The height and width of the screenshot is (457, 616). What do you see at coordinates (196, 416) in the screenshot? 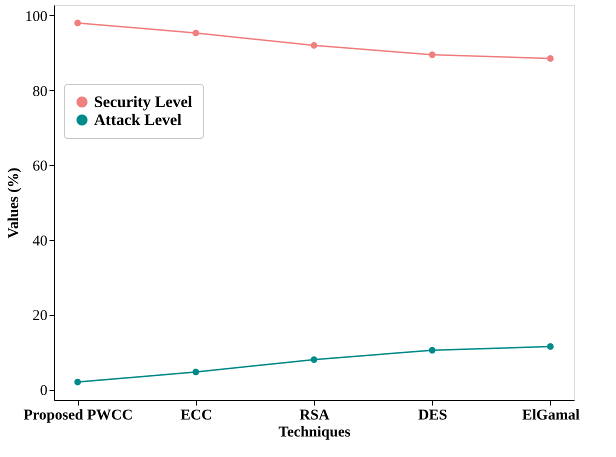
I see `x-tick-label: ECC` at bounding box center [196, 416].